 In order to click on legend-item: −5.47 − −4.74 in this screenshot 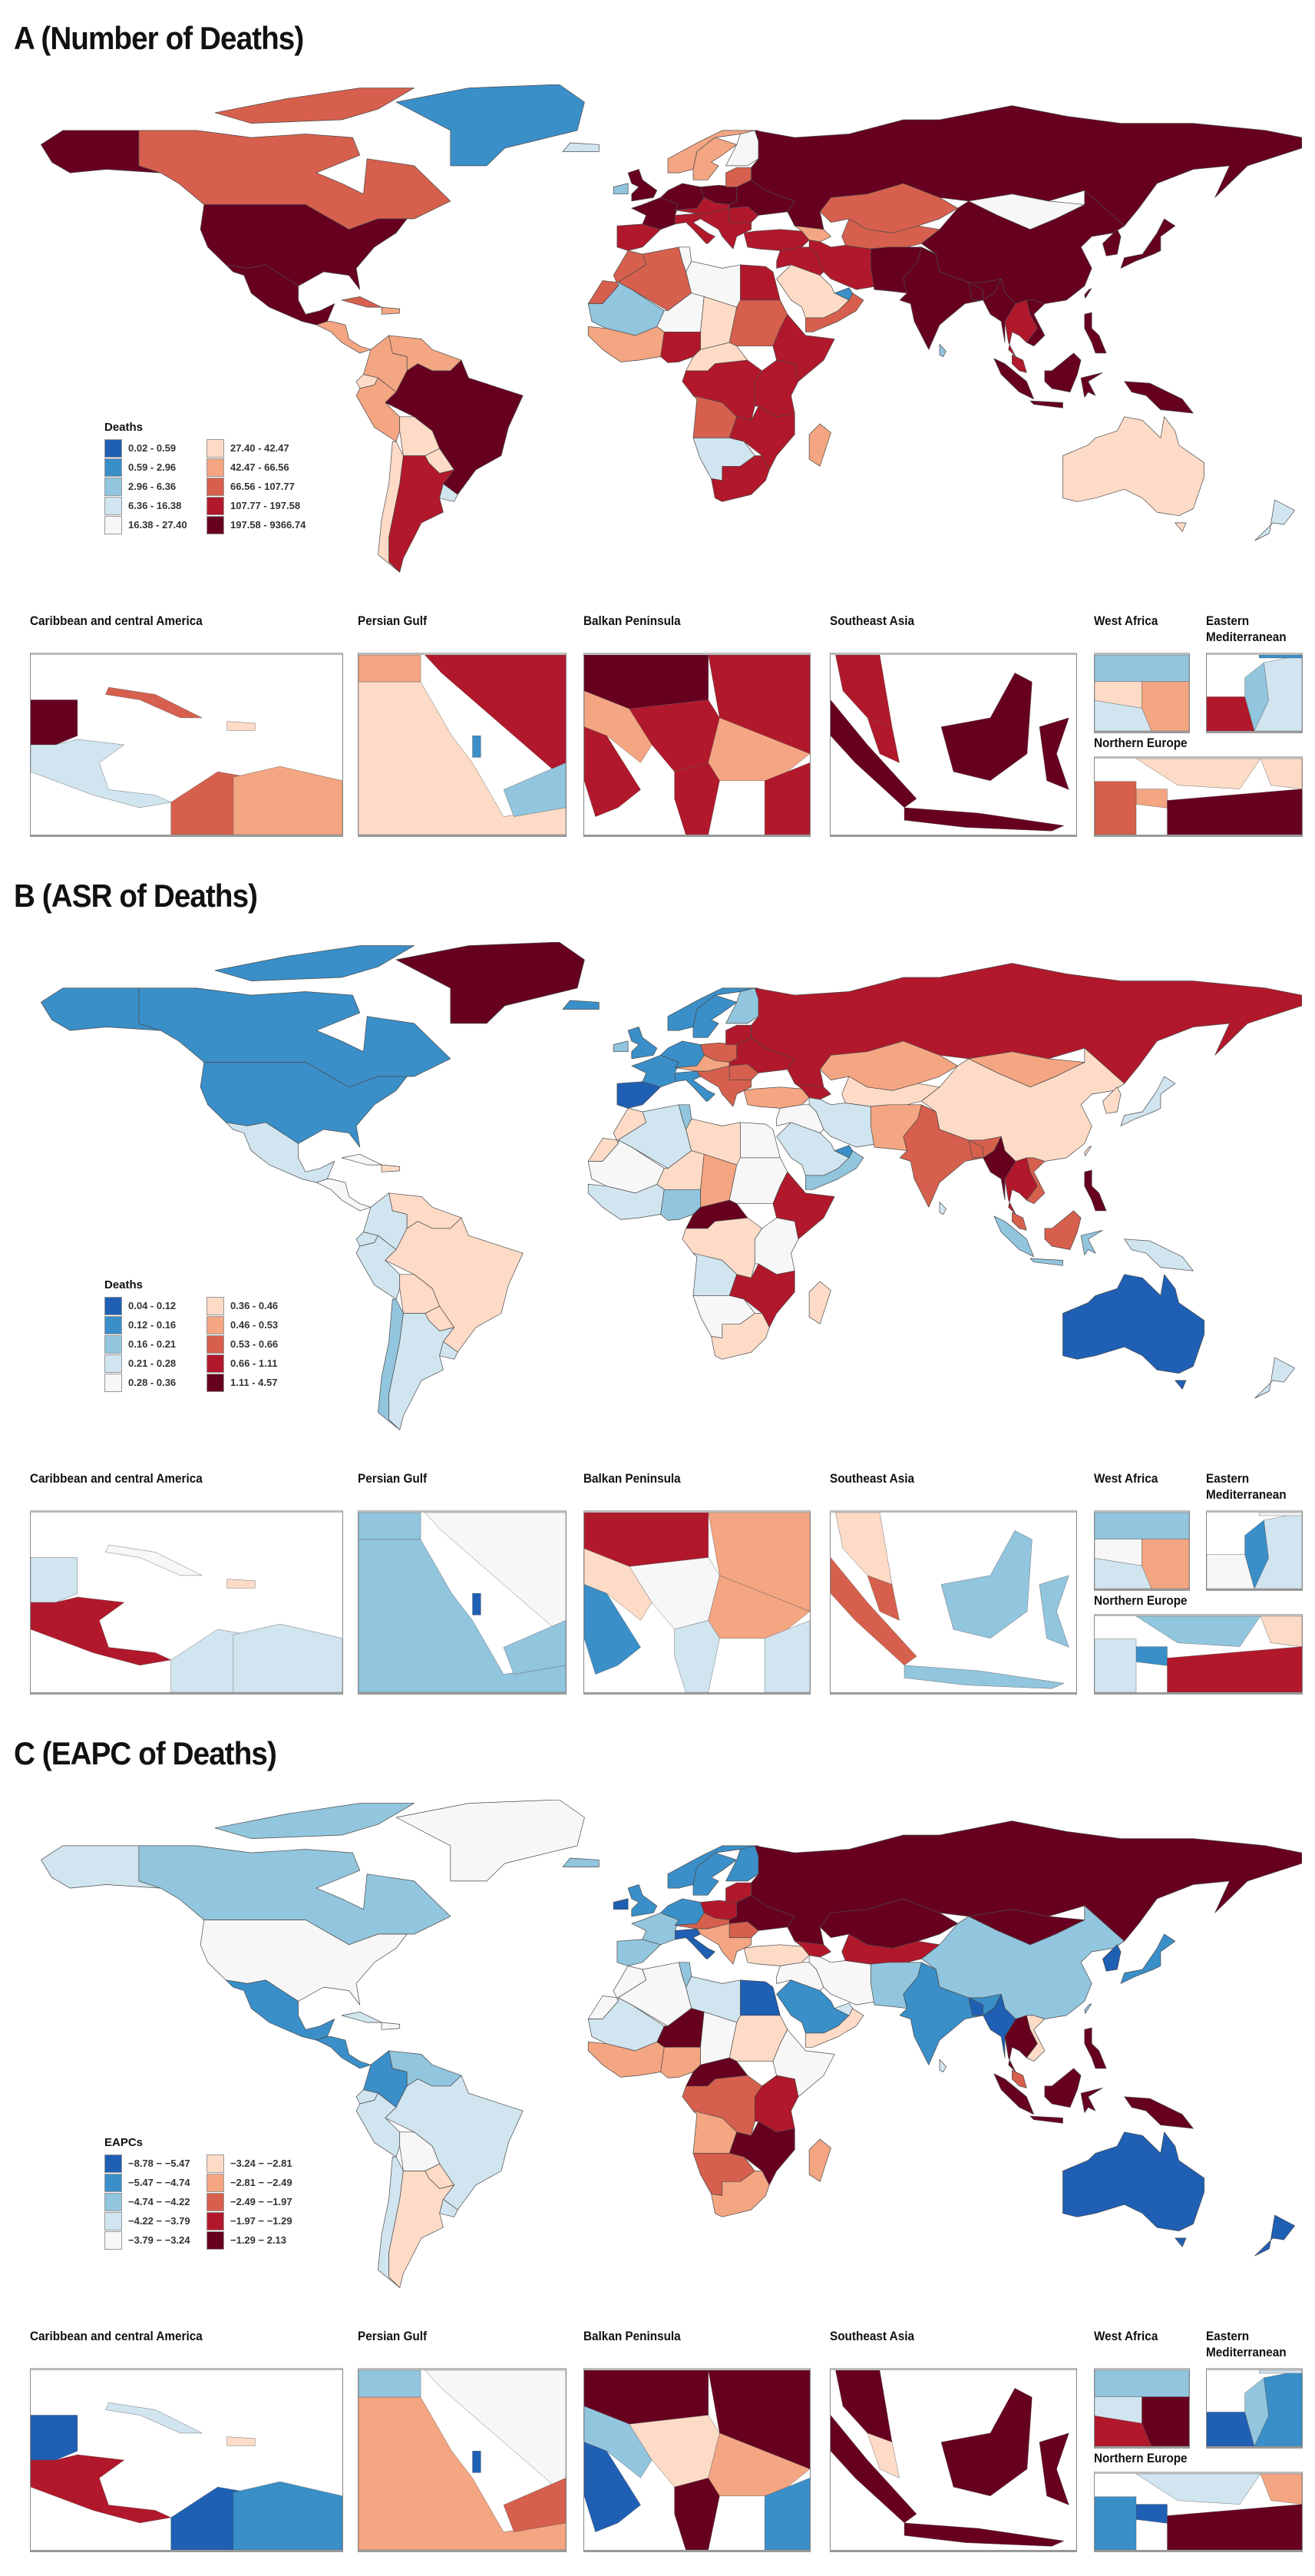, I will do `click(150, 2182)`.